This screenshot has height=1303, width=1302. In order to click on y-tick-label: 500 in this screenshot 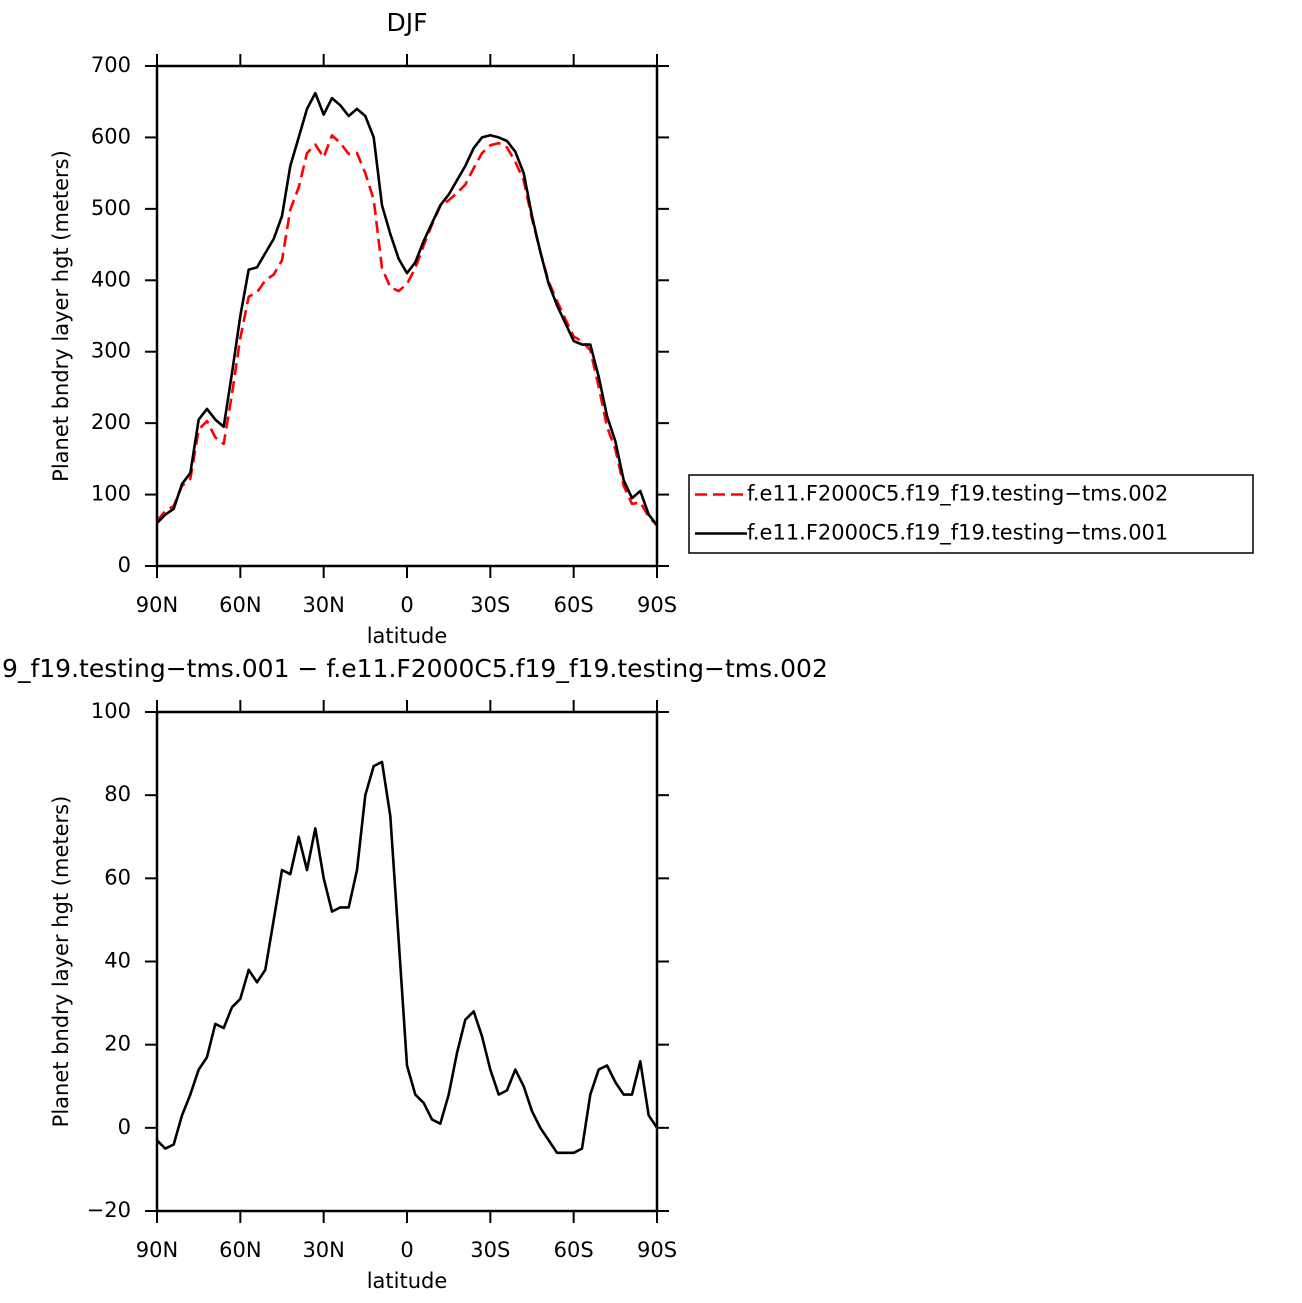, I will do `click(111, 208)`.